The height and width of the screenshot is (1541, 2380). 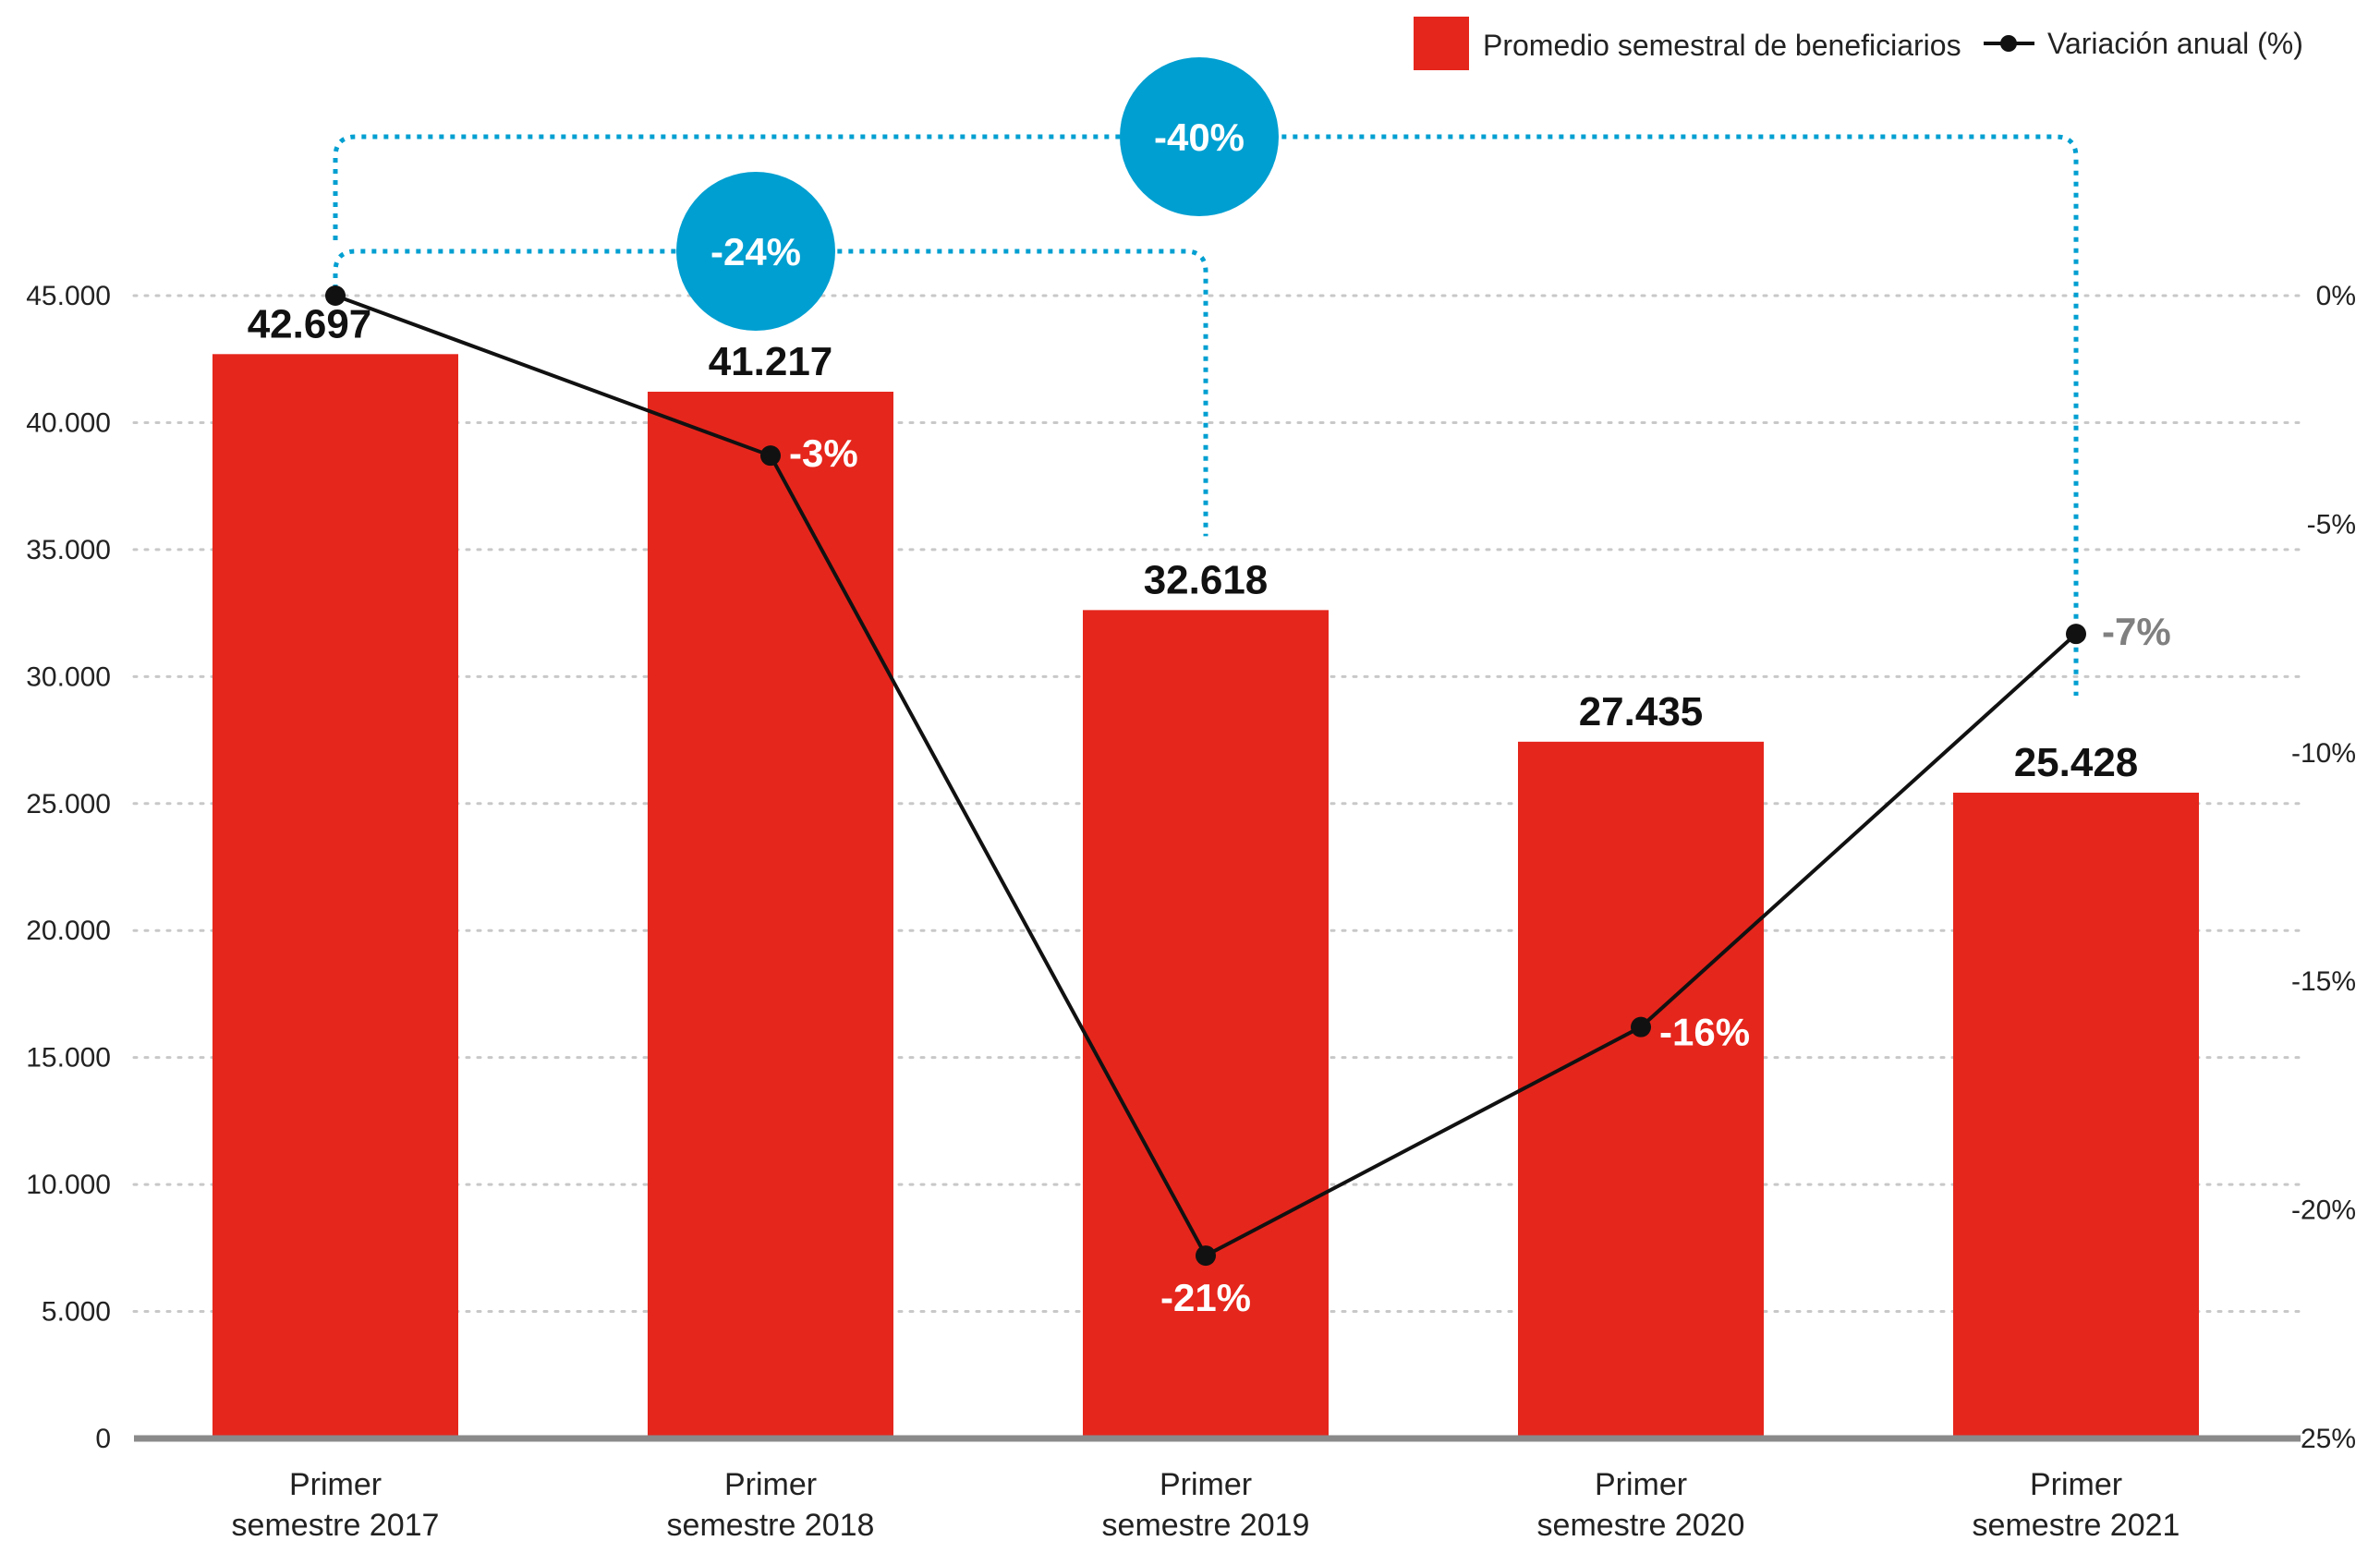 I want to click on y-left-tick-label: 5.000, so click(x=76, y=1312).